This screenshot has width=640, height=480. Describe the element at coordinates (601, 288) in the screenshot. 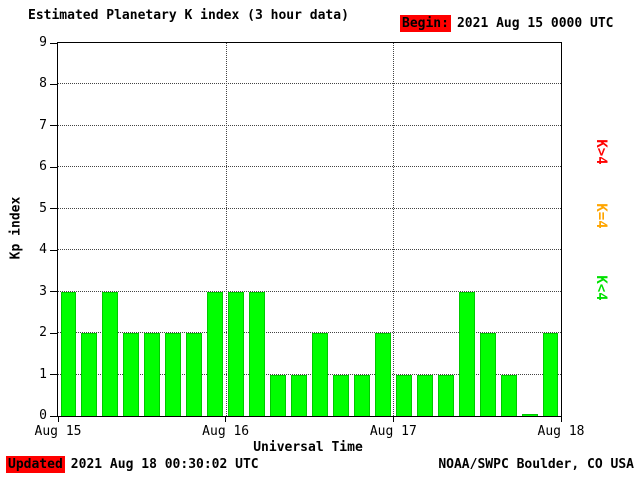

I see `legend-k-lt-4: K<4` at that location.